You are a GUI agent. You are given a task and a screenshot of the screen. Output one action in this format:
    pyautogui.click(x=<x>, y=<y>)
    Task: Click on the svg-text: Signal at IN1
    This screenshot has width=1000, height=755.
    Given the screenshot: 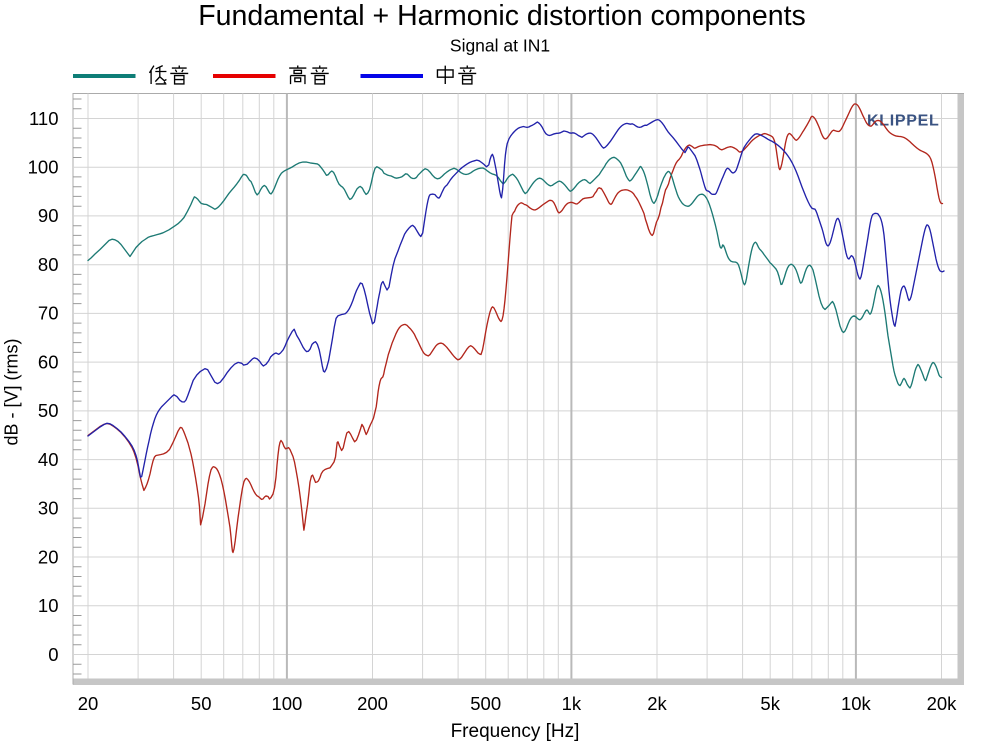 What is the action you would take?
    pyautogui.click(x=500, y=46)
    